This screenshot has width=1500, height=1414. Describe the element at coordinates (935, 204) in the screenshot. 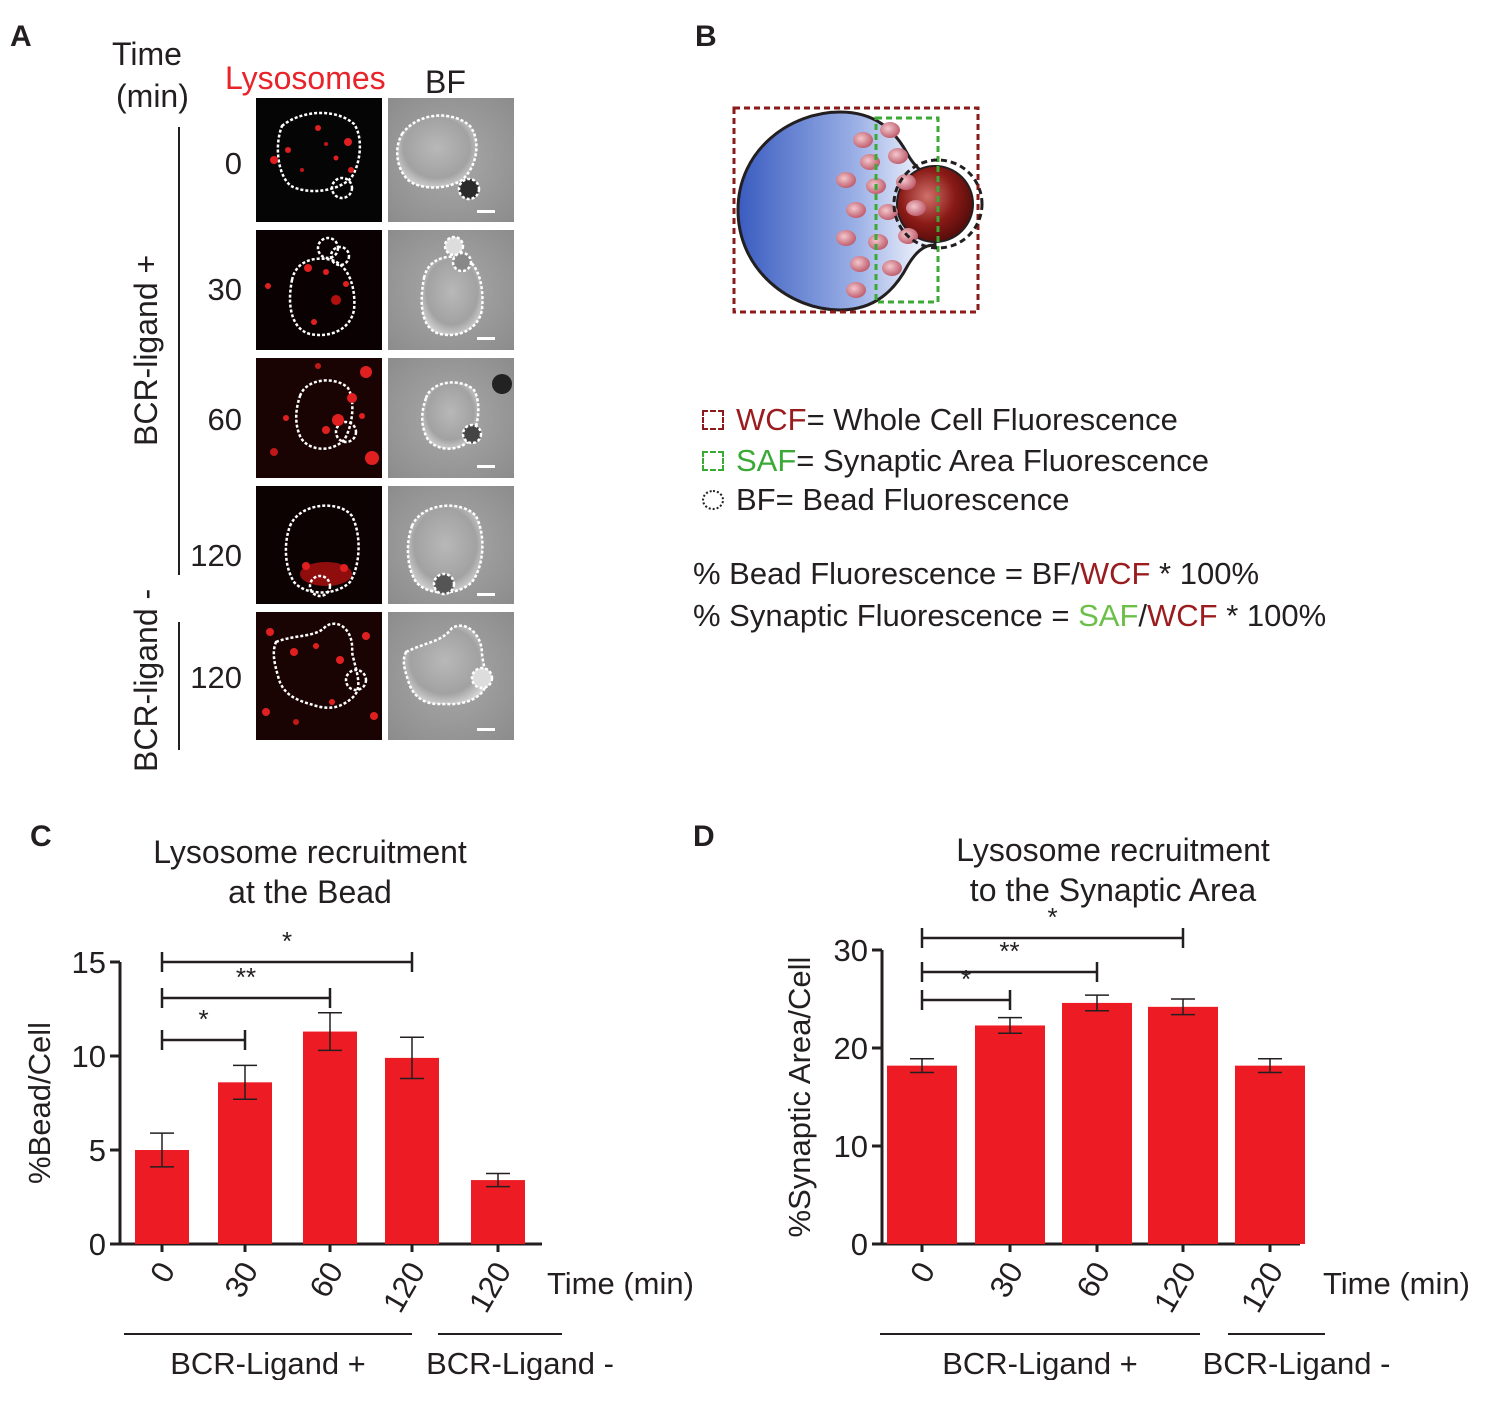

I see `bead` at that location.